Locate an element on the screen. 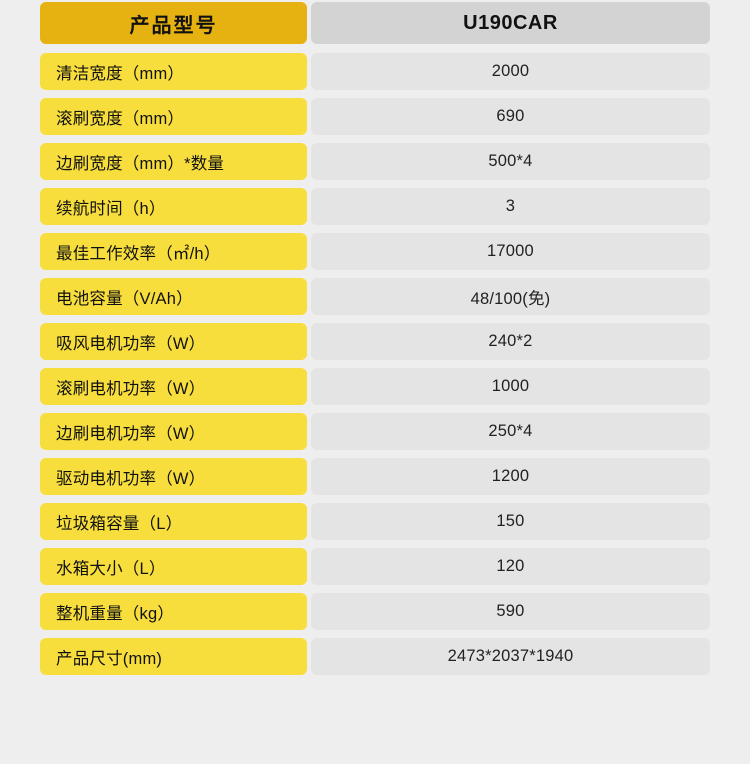 The image size is (750, 764). spec-label-cell: 驱动电机功率（W） is located at coordinates (173, 476).